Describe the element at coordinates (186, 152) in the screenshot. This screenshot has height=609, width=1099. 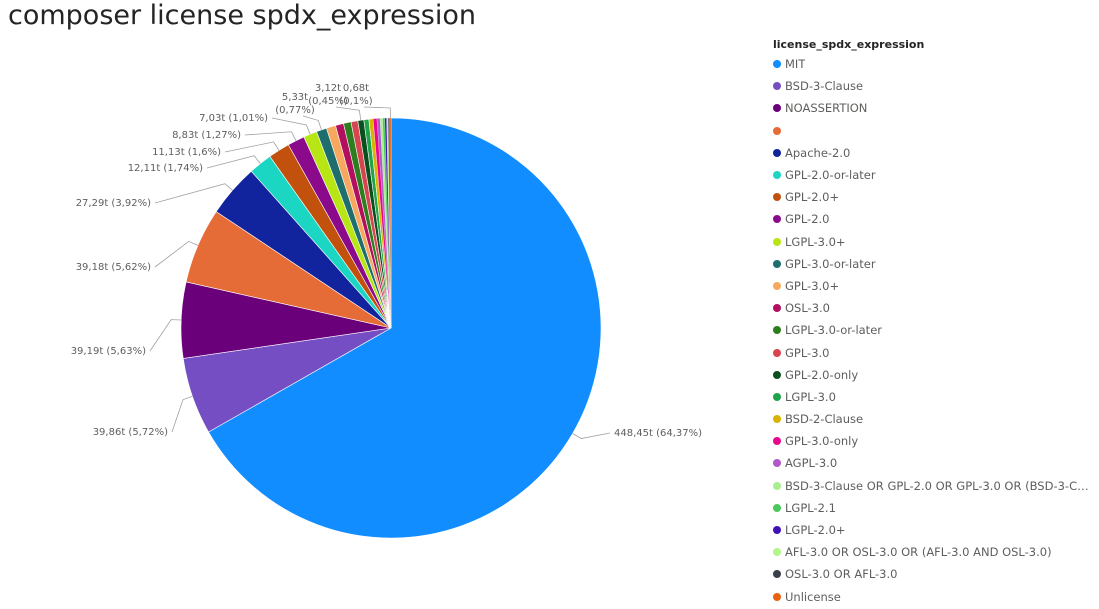
I see `data-label: 11,13t (1,6%)` at that location.